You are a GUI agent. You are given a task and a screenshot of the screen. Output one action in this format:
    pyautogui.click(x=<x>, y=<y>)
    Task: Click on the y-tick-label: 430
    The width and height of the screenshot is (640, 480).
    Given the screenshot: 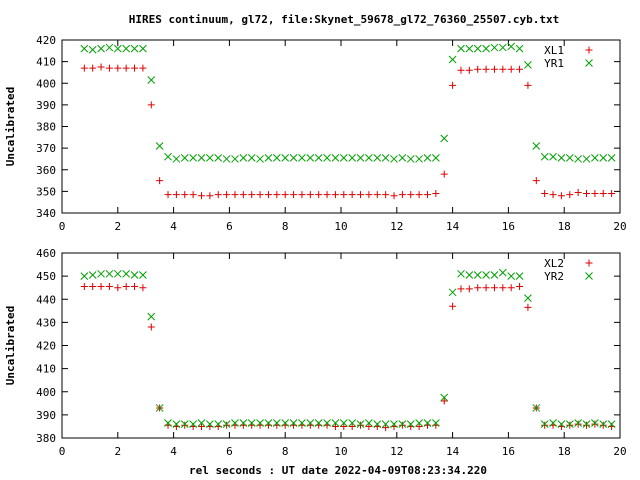 What is the action you would take?
    pyautogui.click(x=46, y=322)
    